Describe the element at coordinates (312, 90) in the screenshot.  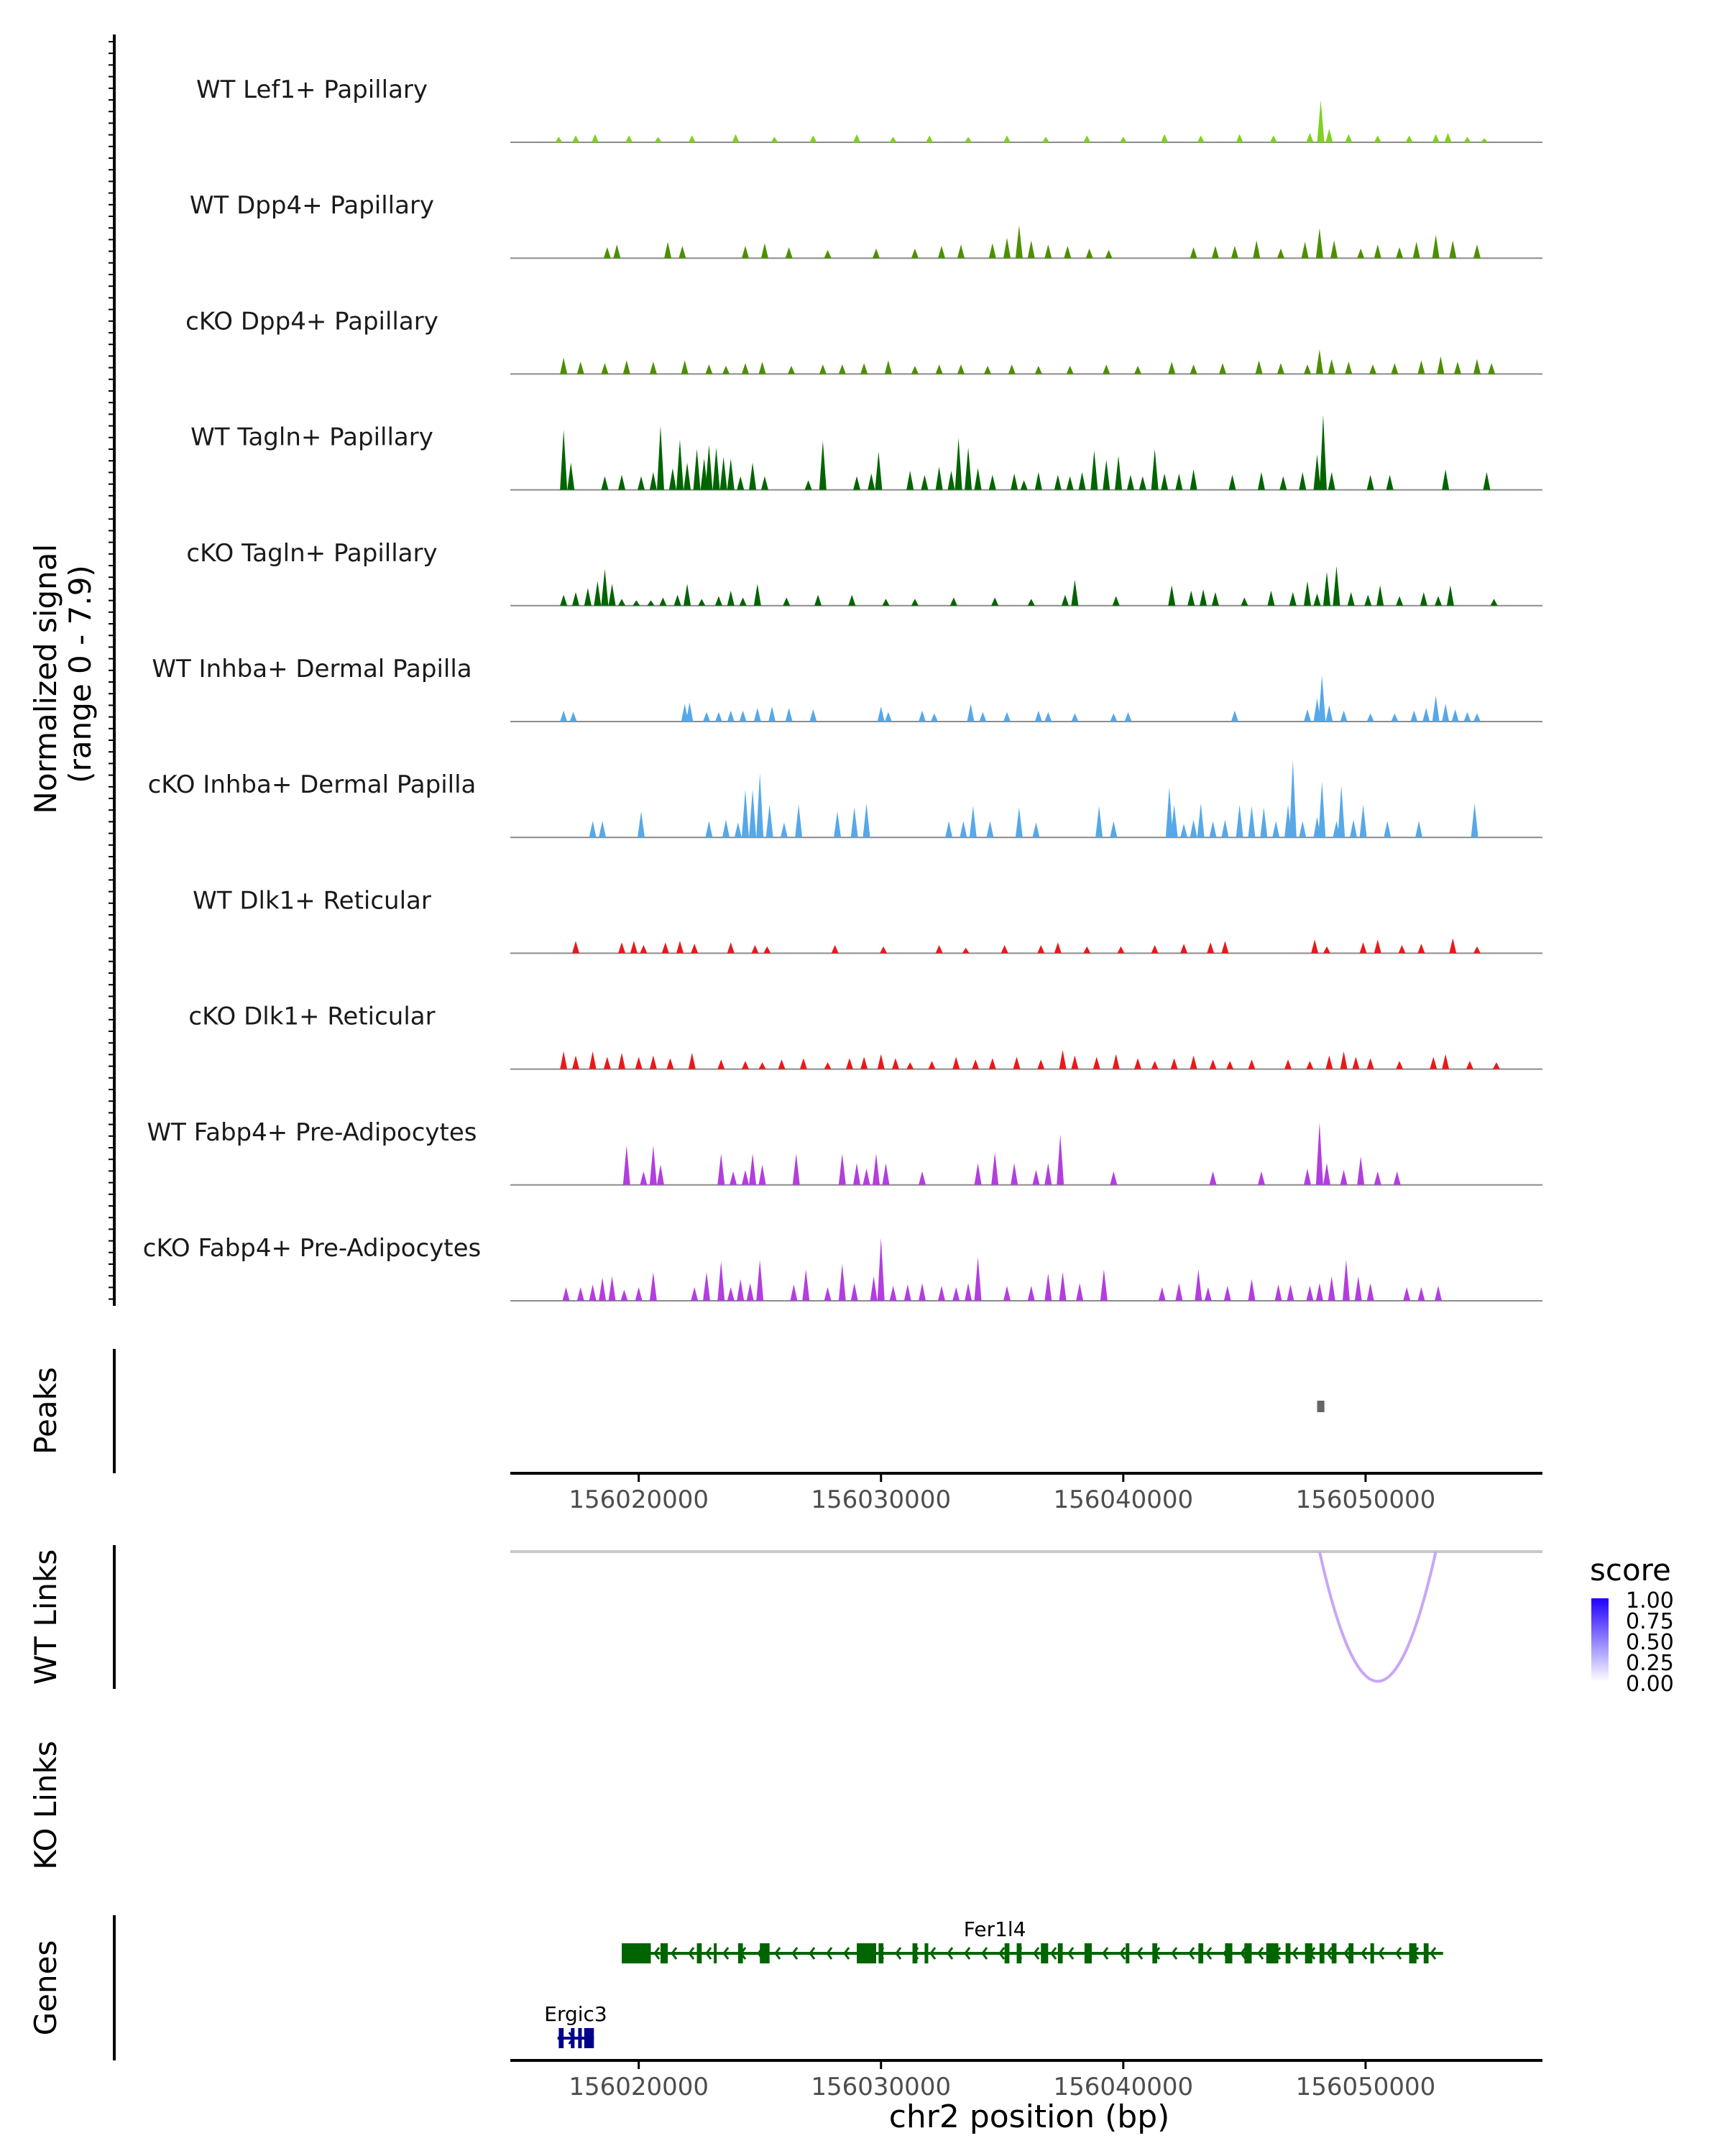
I see `track-label: WT Lef1+ Papillary` at that location.